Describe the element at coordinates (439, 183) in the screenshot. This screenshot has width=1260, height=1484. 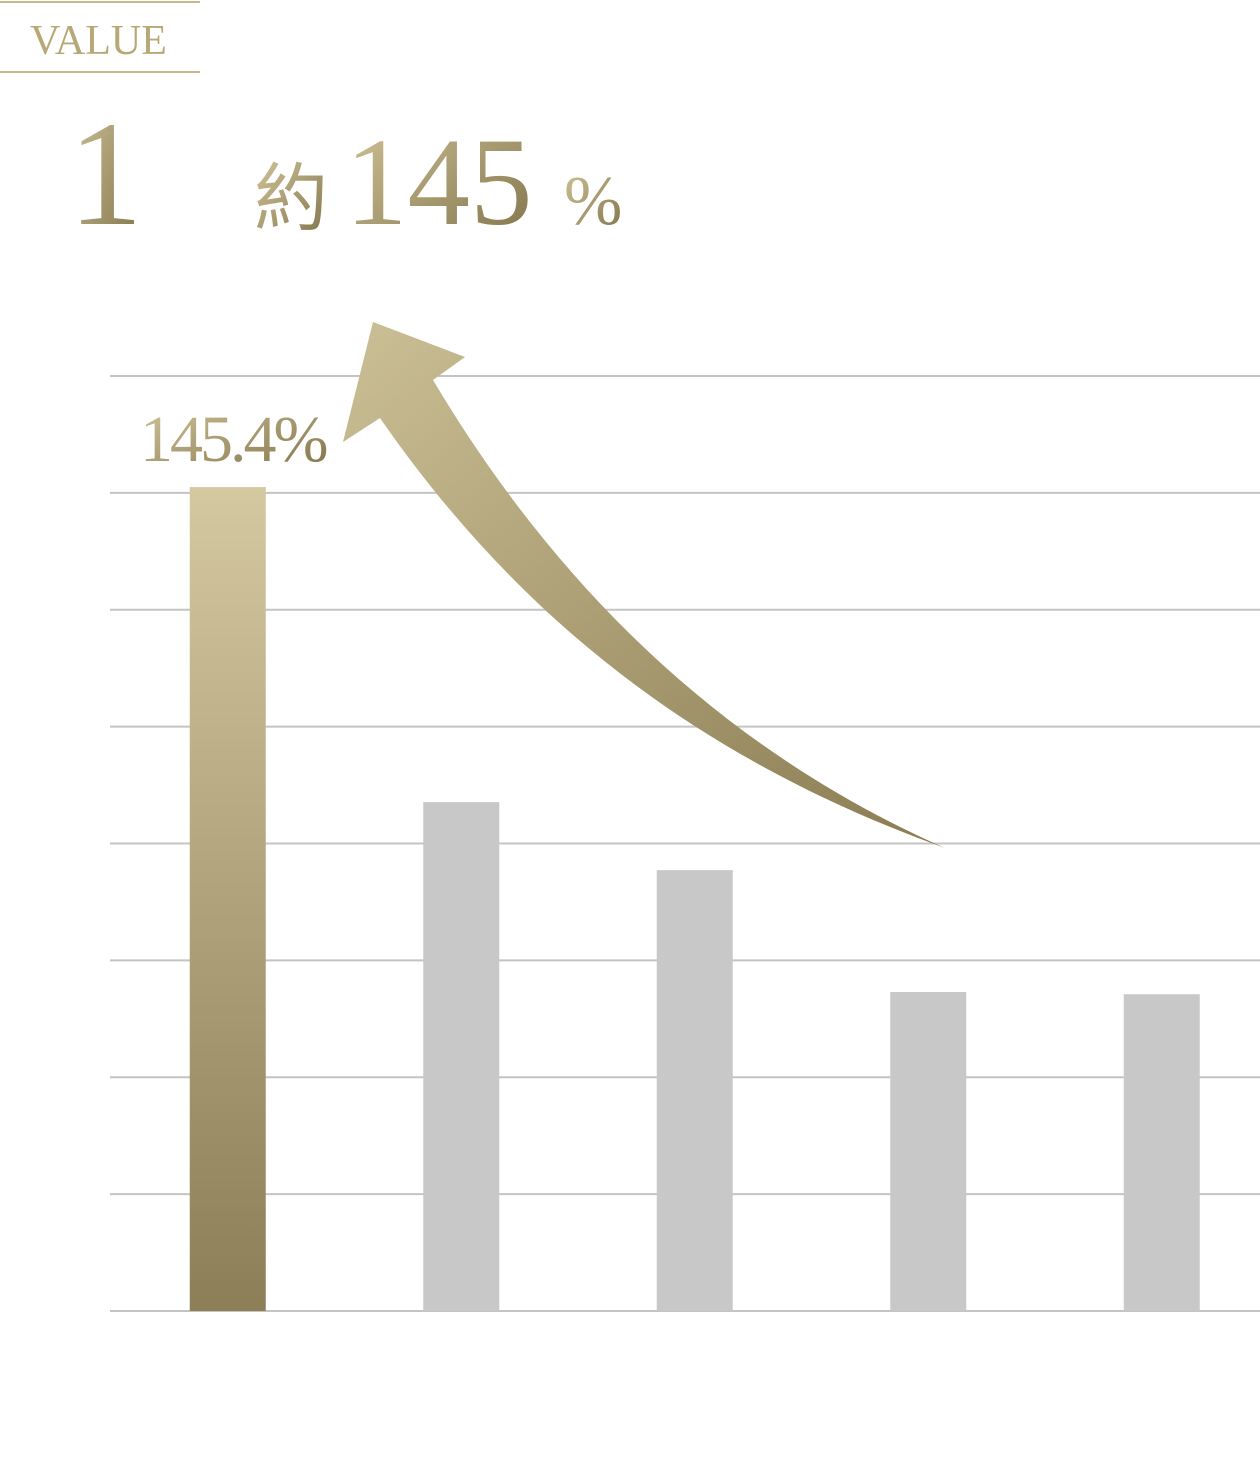
I see `headline-value: 145` at that location.